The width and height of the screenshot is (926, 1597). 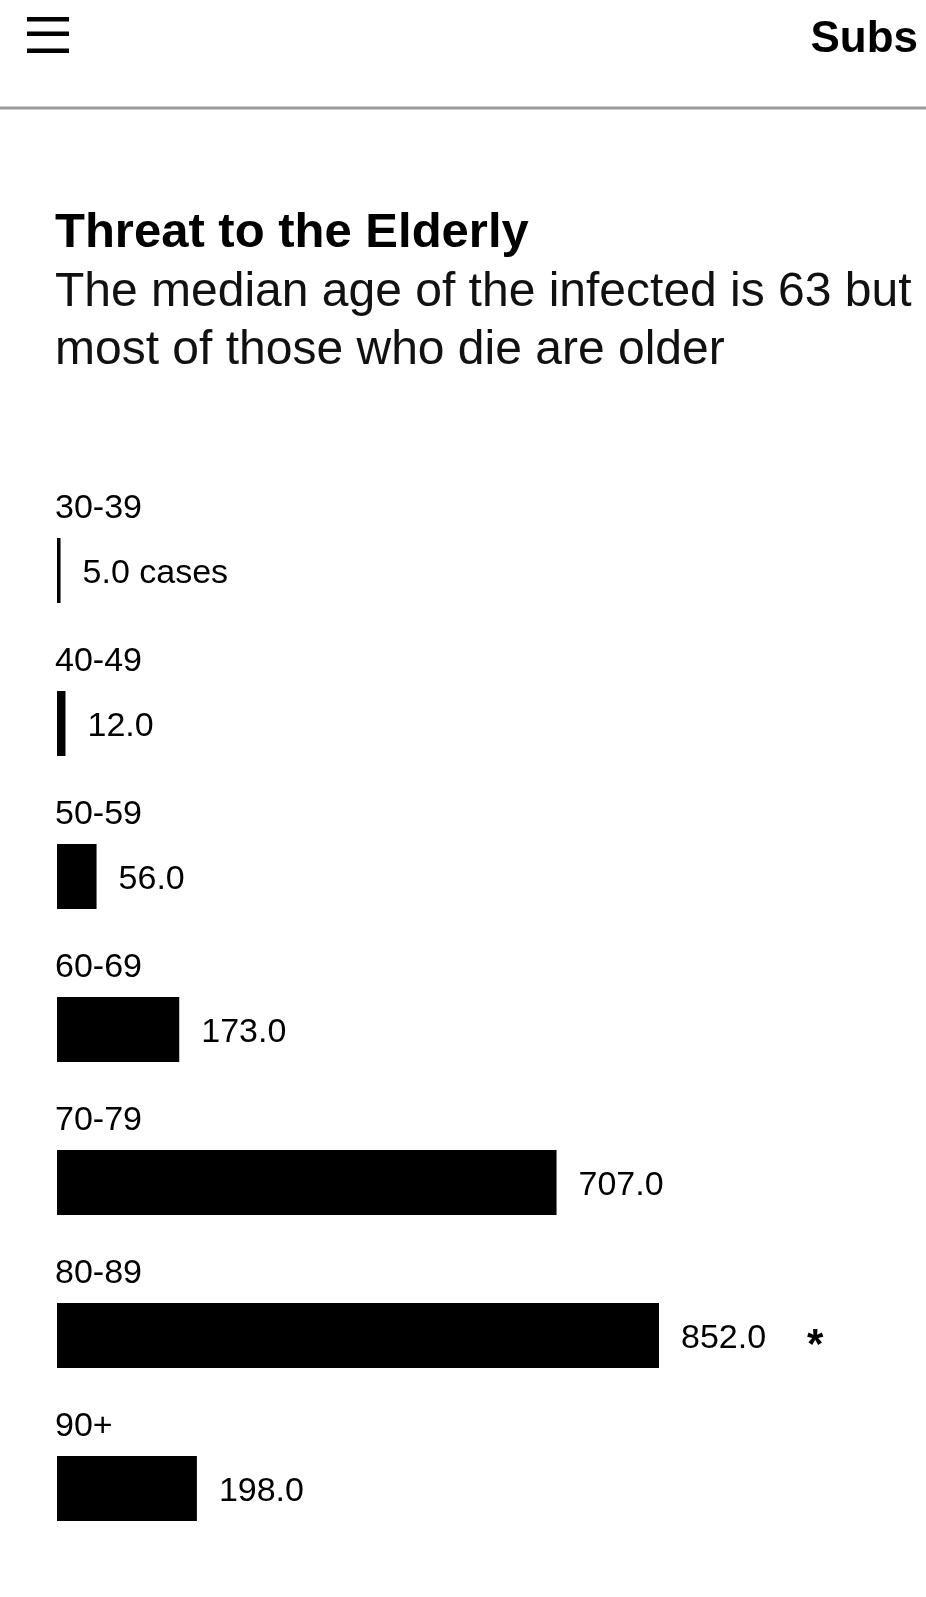 What do you see at coordinates (864, 36) in the screenshot?
I see `text: Subs` at bounding box center [864, 36].